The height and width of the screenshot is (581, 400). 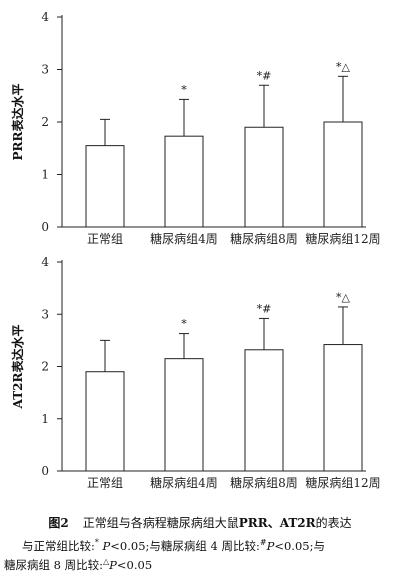 What do you see at coordinates (17, 367) in the screenshot?
I see `y-axis-title: AT2R表达水平` at bounding box center [17, 367].